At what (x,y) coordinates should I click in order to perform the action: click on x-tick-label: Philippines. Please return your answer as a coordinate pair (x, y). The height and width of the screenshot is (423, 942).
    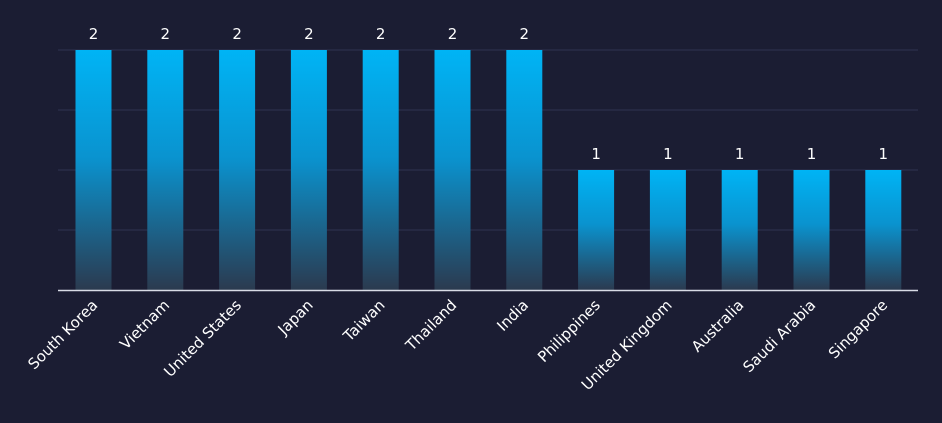
    Looking at the image, I should click on (569, 331).